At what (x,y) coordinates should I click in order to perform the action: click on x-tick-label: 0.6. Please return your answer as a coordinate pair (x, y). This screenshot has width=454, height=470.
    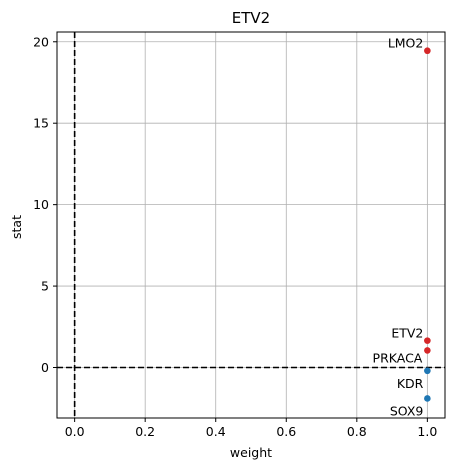
    Looking at the image, I should click on (286, 431).